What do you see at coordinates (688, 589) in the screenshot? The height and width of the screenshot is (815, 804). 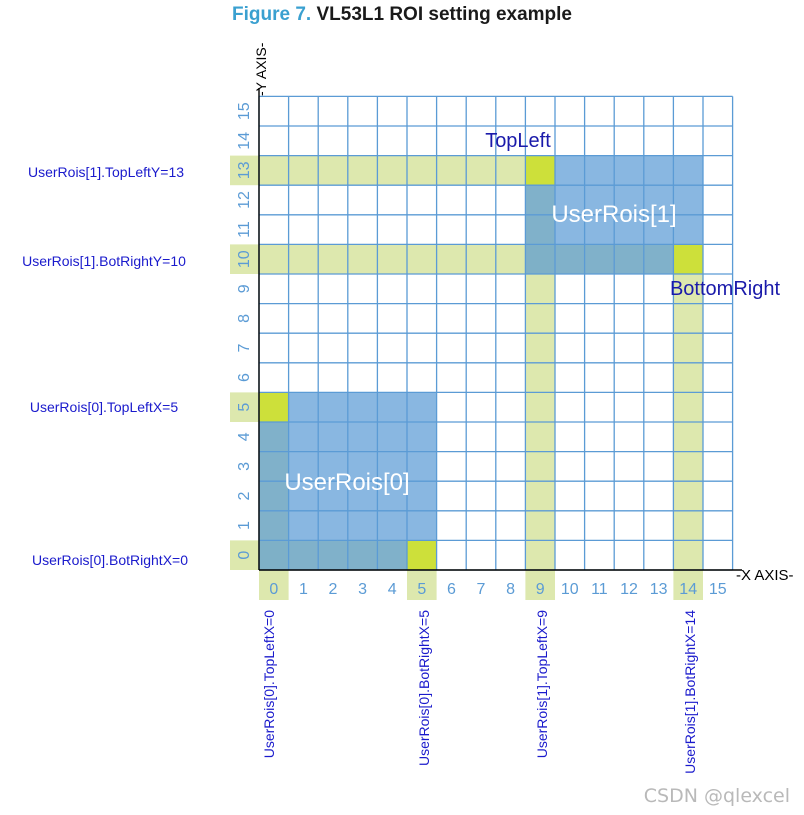 I see `x-tick-label: 14` at bounding box center [688, 589].